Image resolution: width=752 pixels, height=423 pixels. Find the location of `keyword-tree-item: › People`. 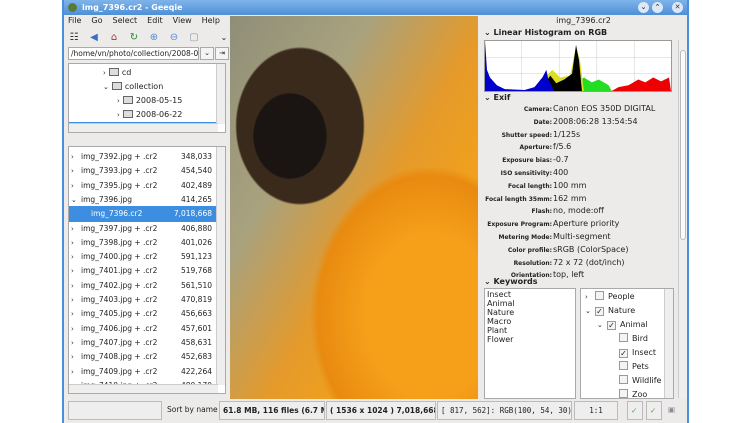

keyword-tree-item: › People is located at coordinates (610, 297).